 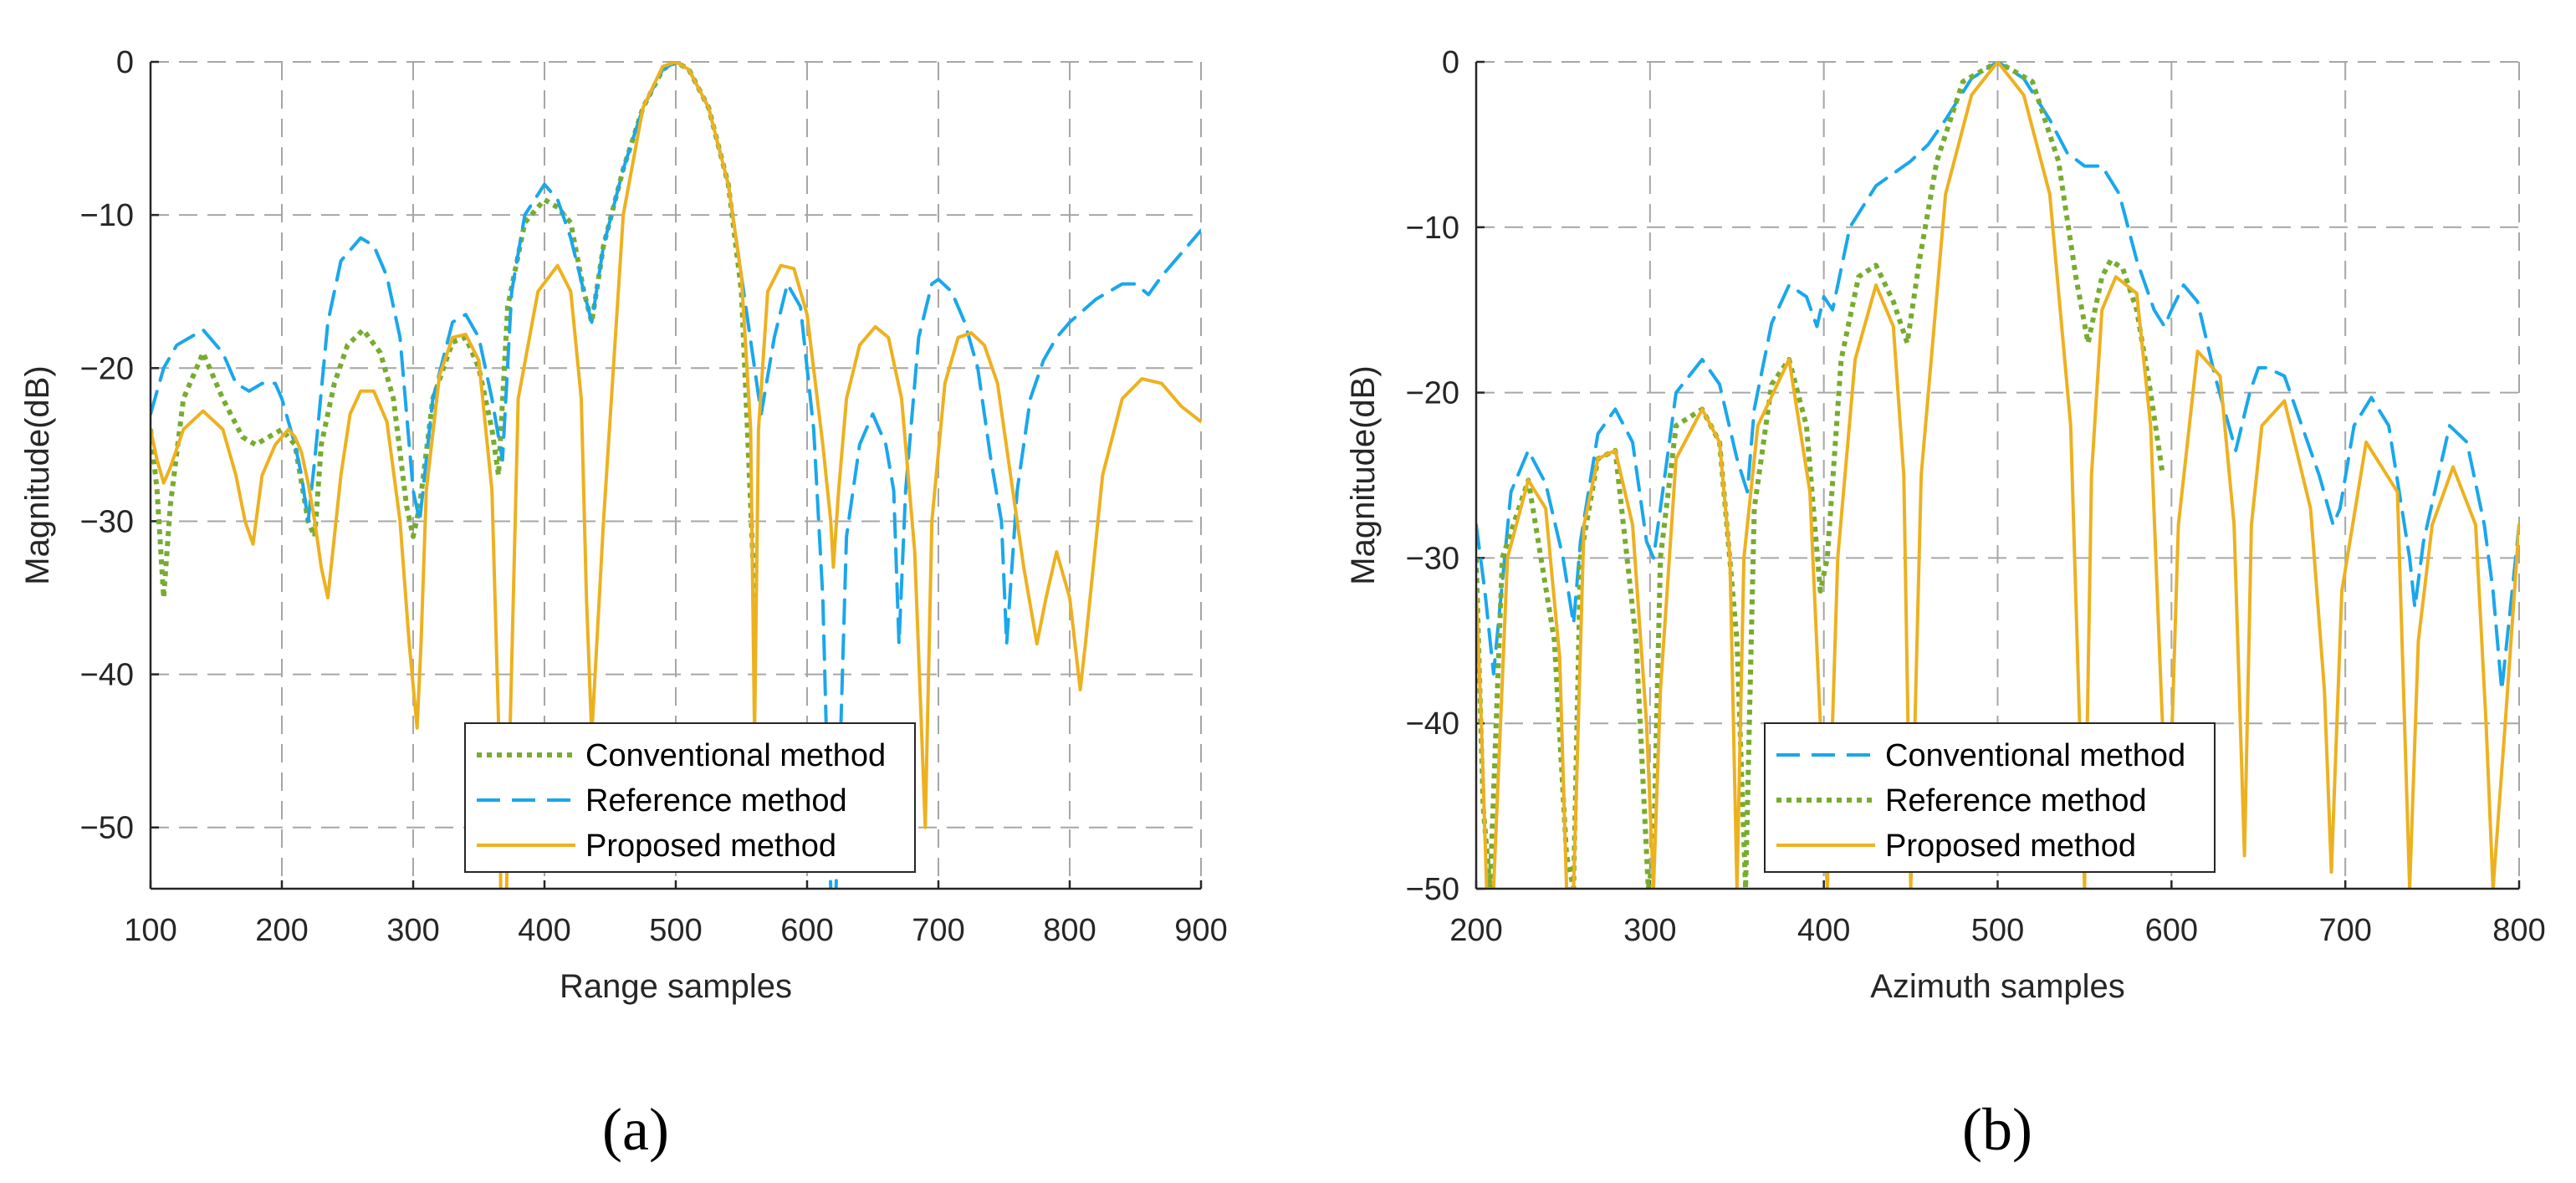 What do you see at coordinates (676, 986) in the screenshot?
I see `x-axis-label: Range samples` at bounding box center [676, 986].